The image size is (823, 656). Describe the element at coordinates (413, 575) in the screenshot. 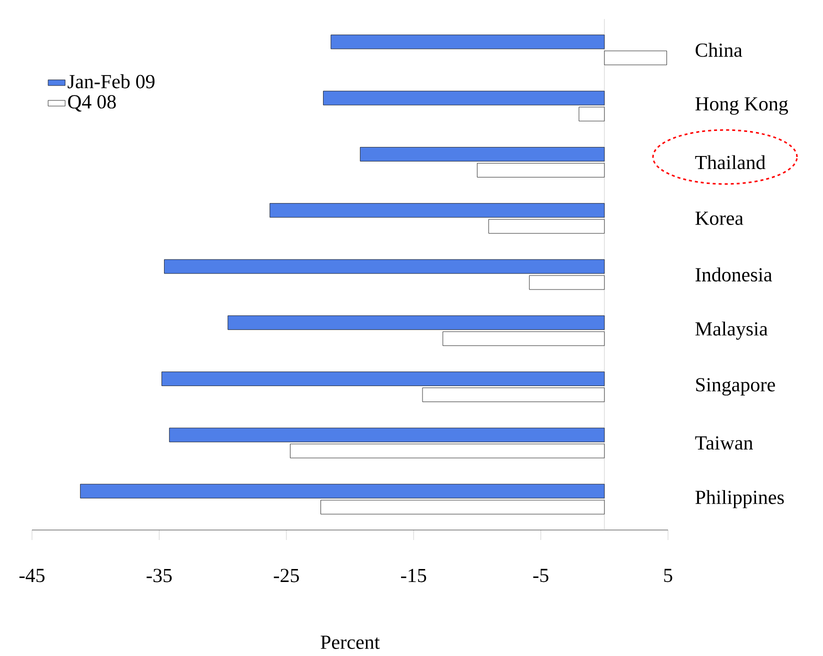

I see `x-tick-label: -15` at that location.